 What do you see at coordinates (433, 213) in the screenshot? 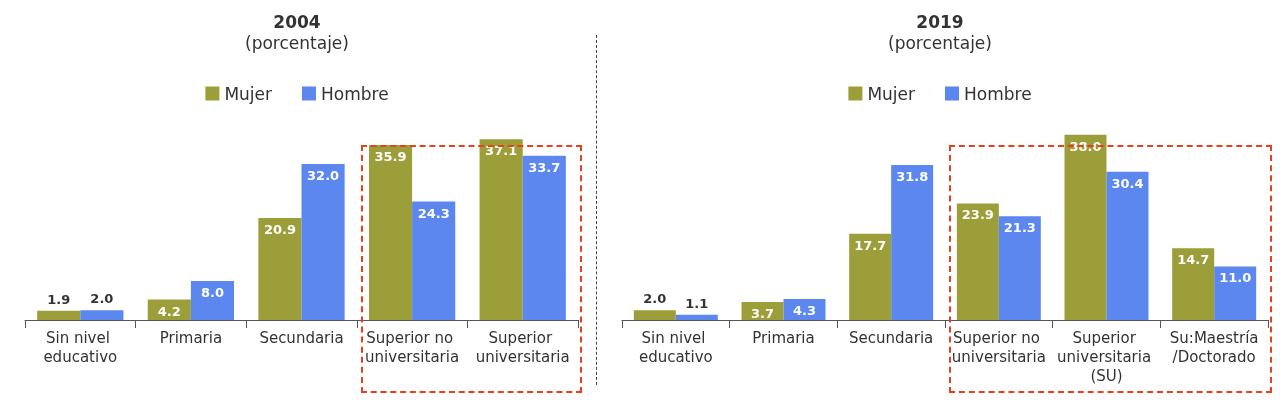
I see `data-label: 24.3` at bounding box center [433, 213].